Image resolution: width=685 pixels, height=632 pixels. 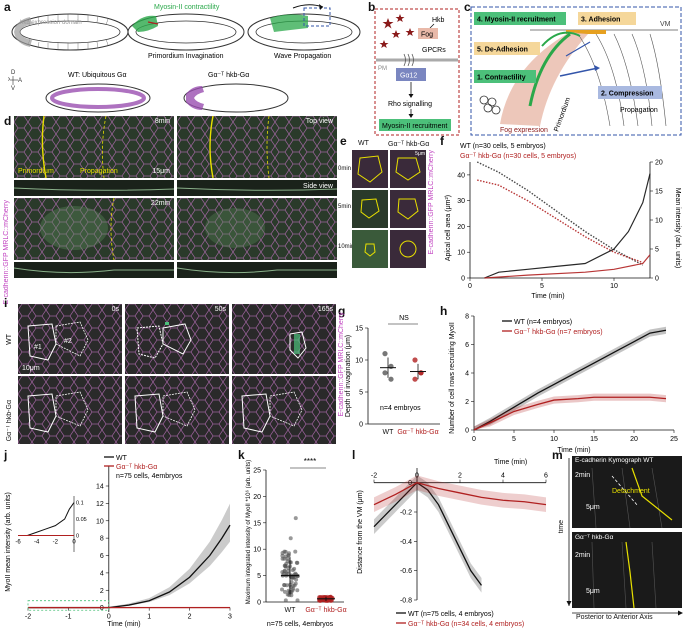 I want to click on d-channel-label: E-cadherin::GFP MRLC::mCherry, so click(x=6, y=252).